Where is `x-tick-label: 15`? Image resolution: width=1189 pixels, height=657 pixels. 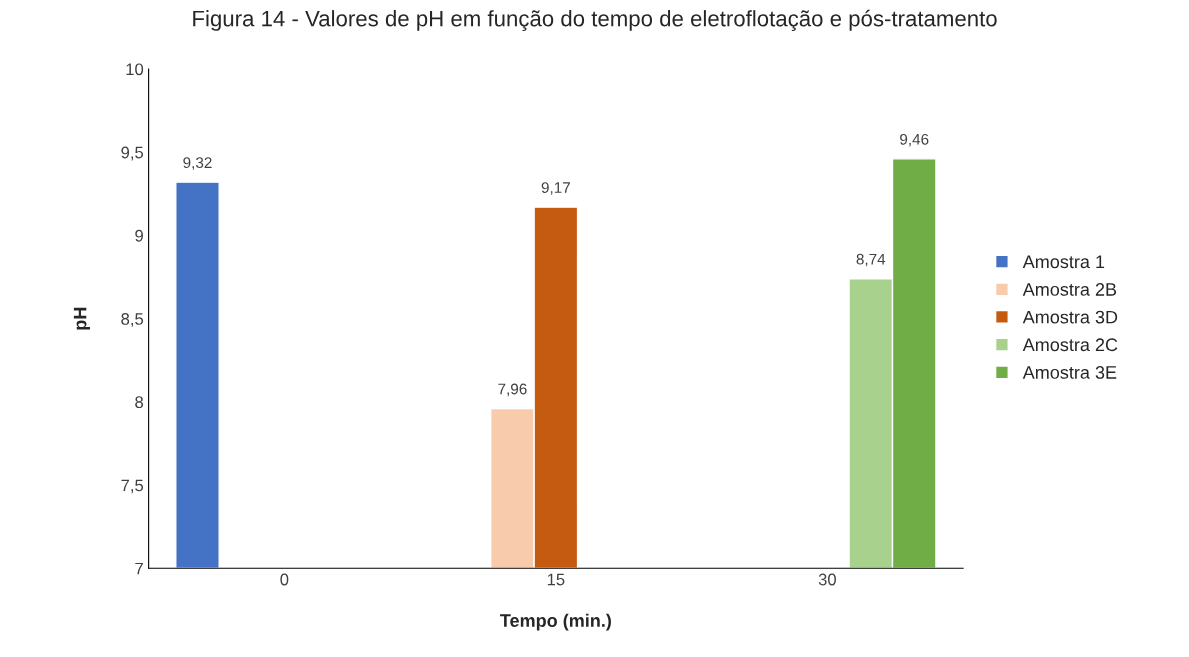 x-tick-label: 15 is located at coordinates (556, 579).